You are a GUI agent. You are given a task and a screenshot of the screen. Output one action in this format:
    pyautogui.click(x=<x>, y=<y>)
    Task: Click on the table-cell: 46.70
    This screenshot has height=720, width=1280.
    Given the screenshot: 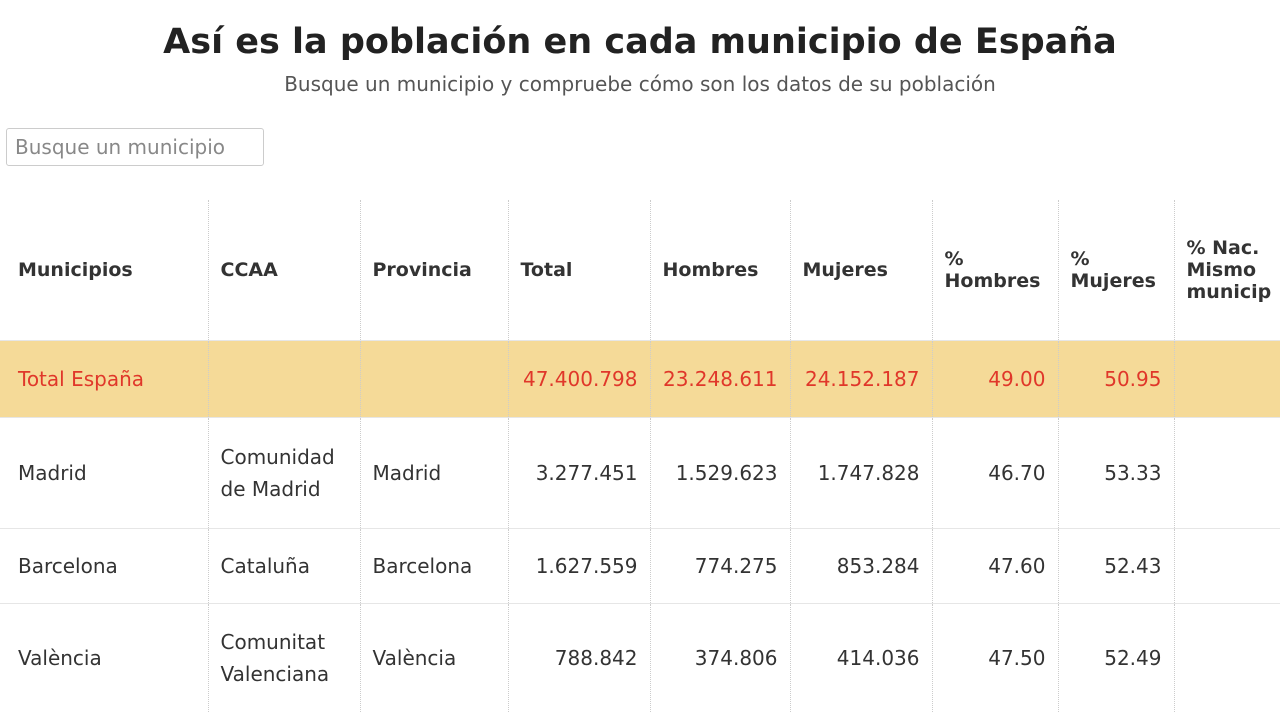 What is the action you would take?
    pyautogui.click(x=994, y=473)
    